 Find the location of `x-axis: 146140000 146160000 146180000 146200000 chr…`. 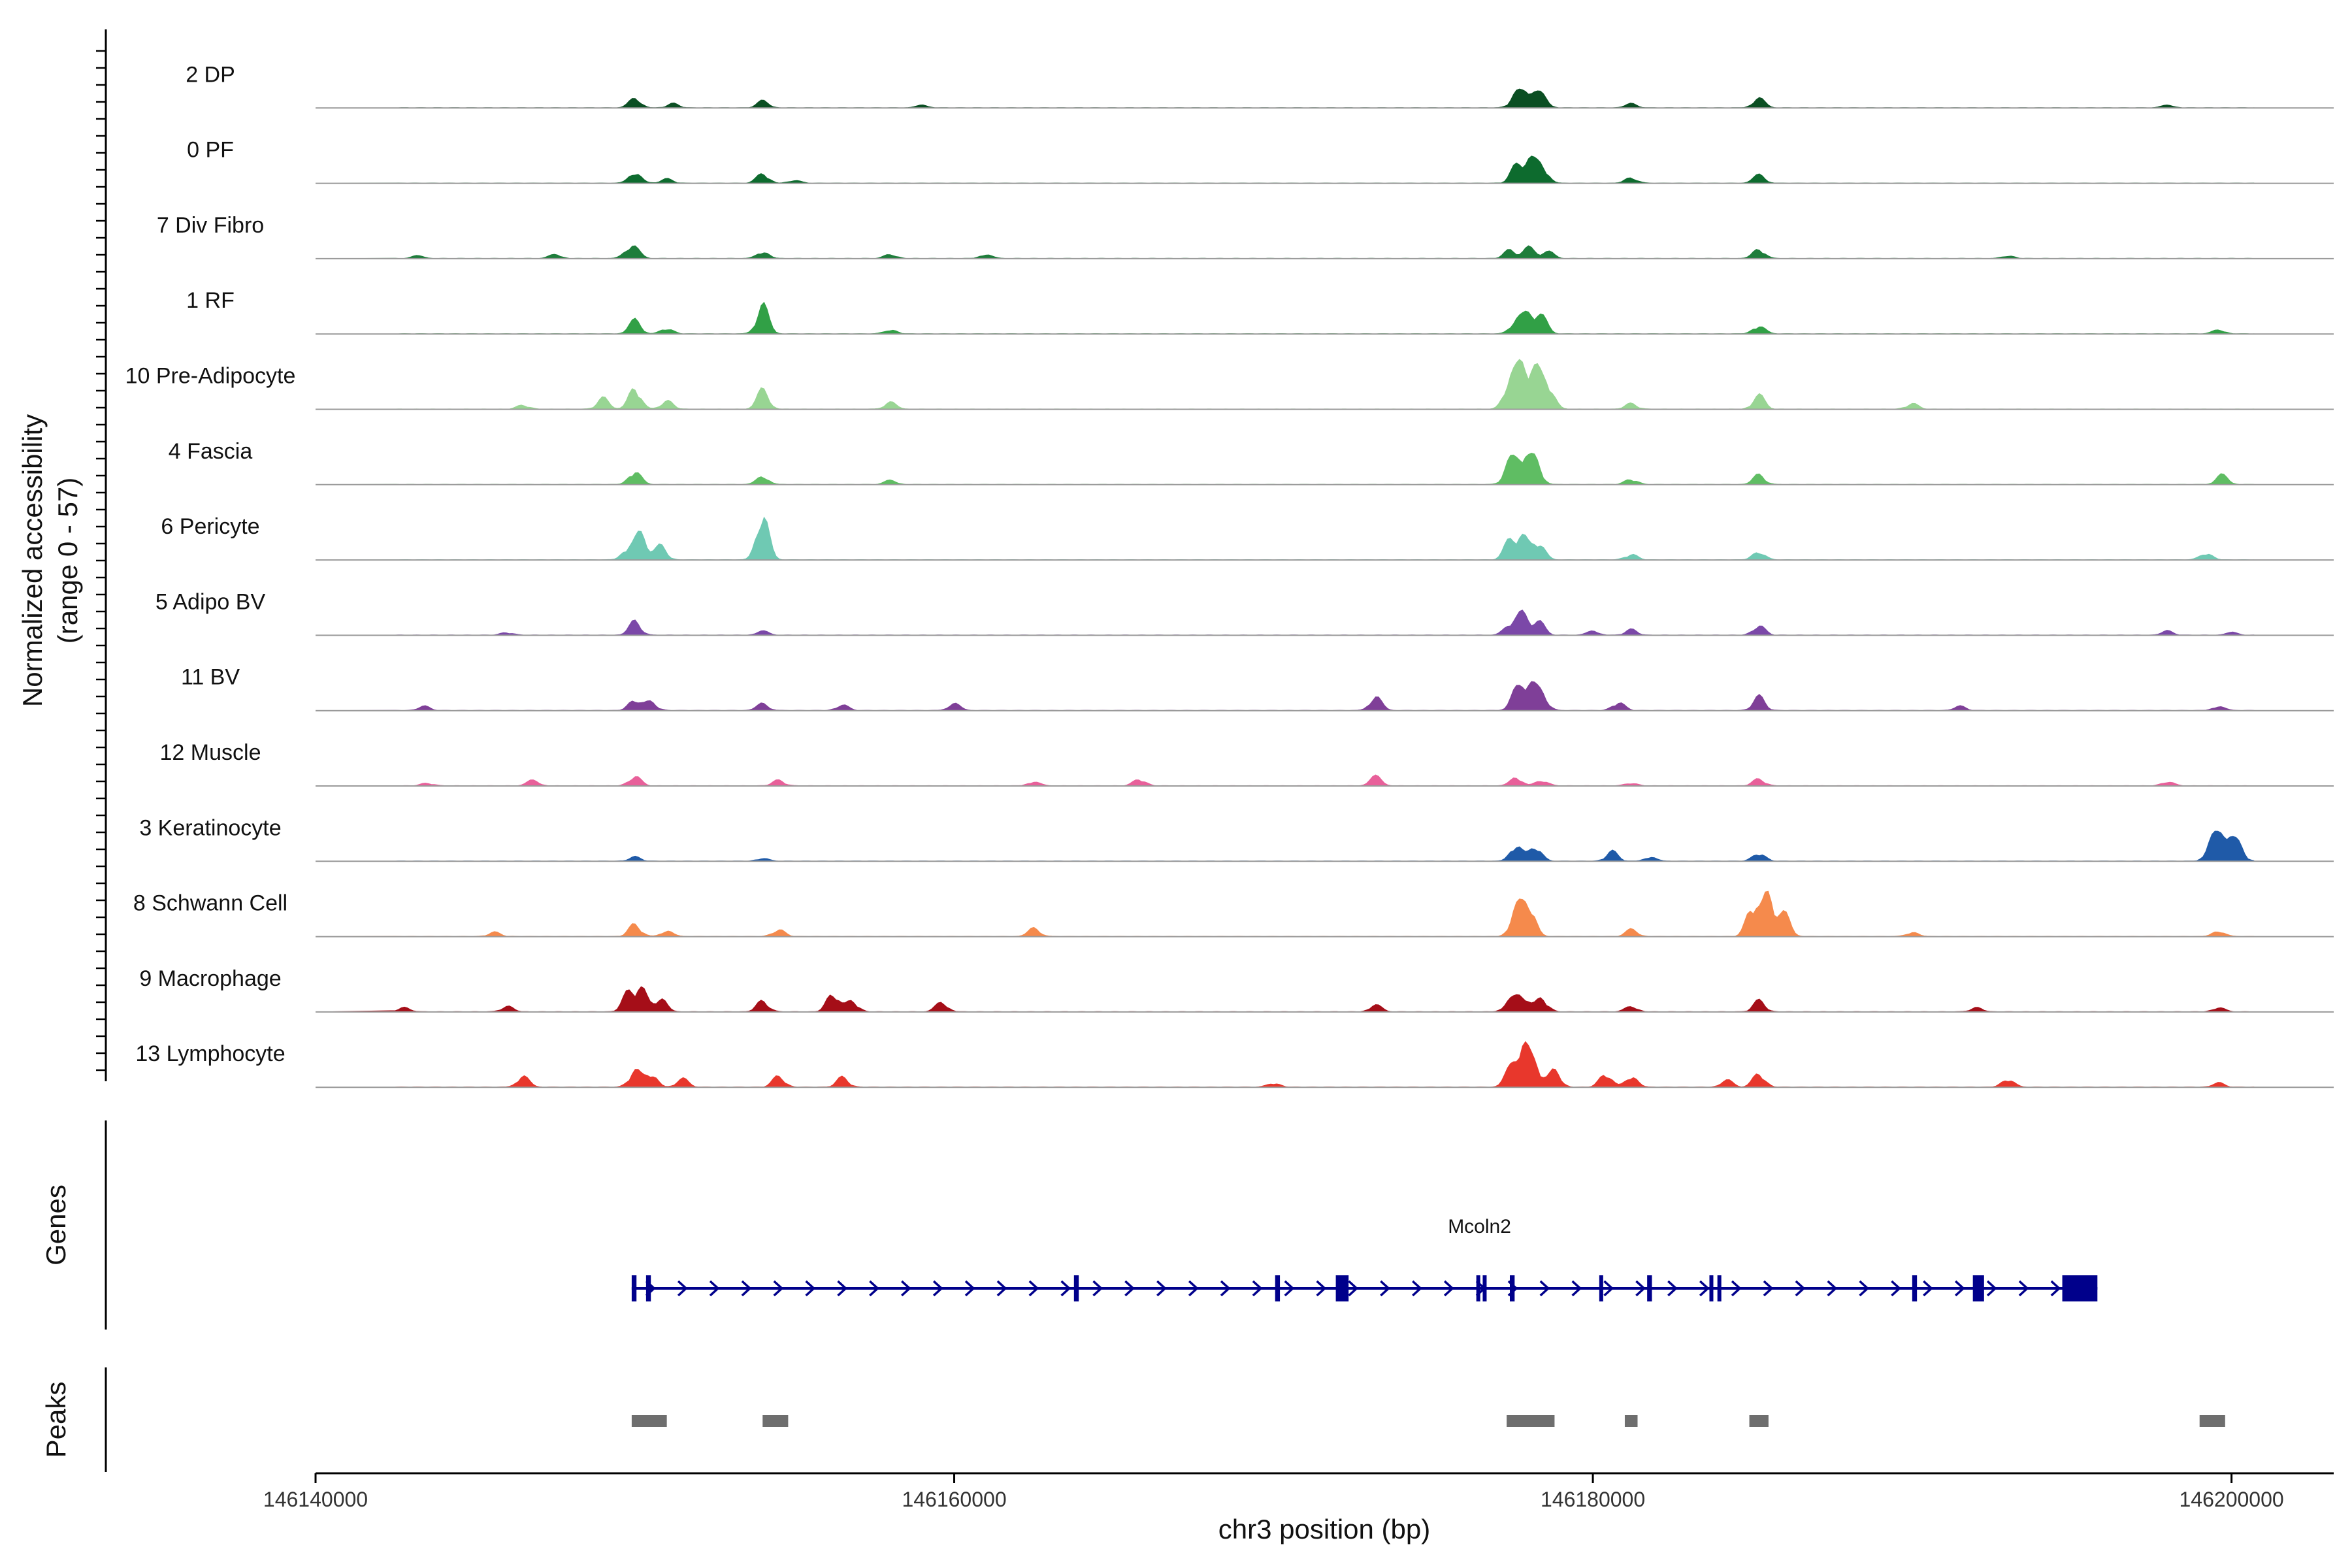

x-axis: 146140000 146160000 146180000 146200000 chr… is located at coordinates (1298, 1508).